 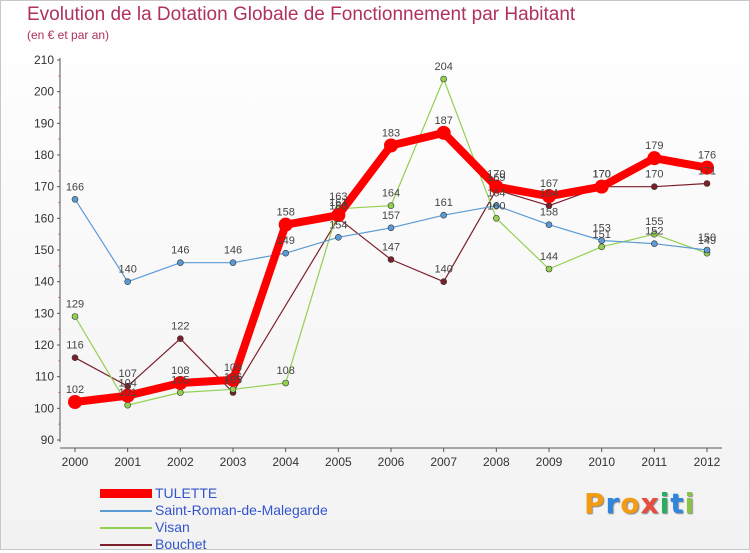 I want to click on data-label: 167, so click(x=549, y=184).